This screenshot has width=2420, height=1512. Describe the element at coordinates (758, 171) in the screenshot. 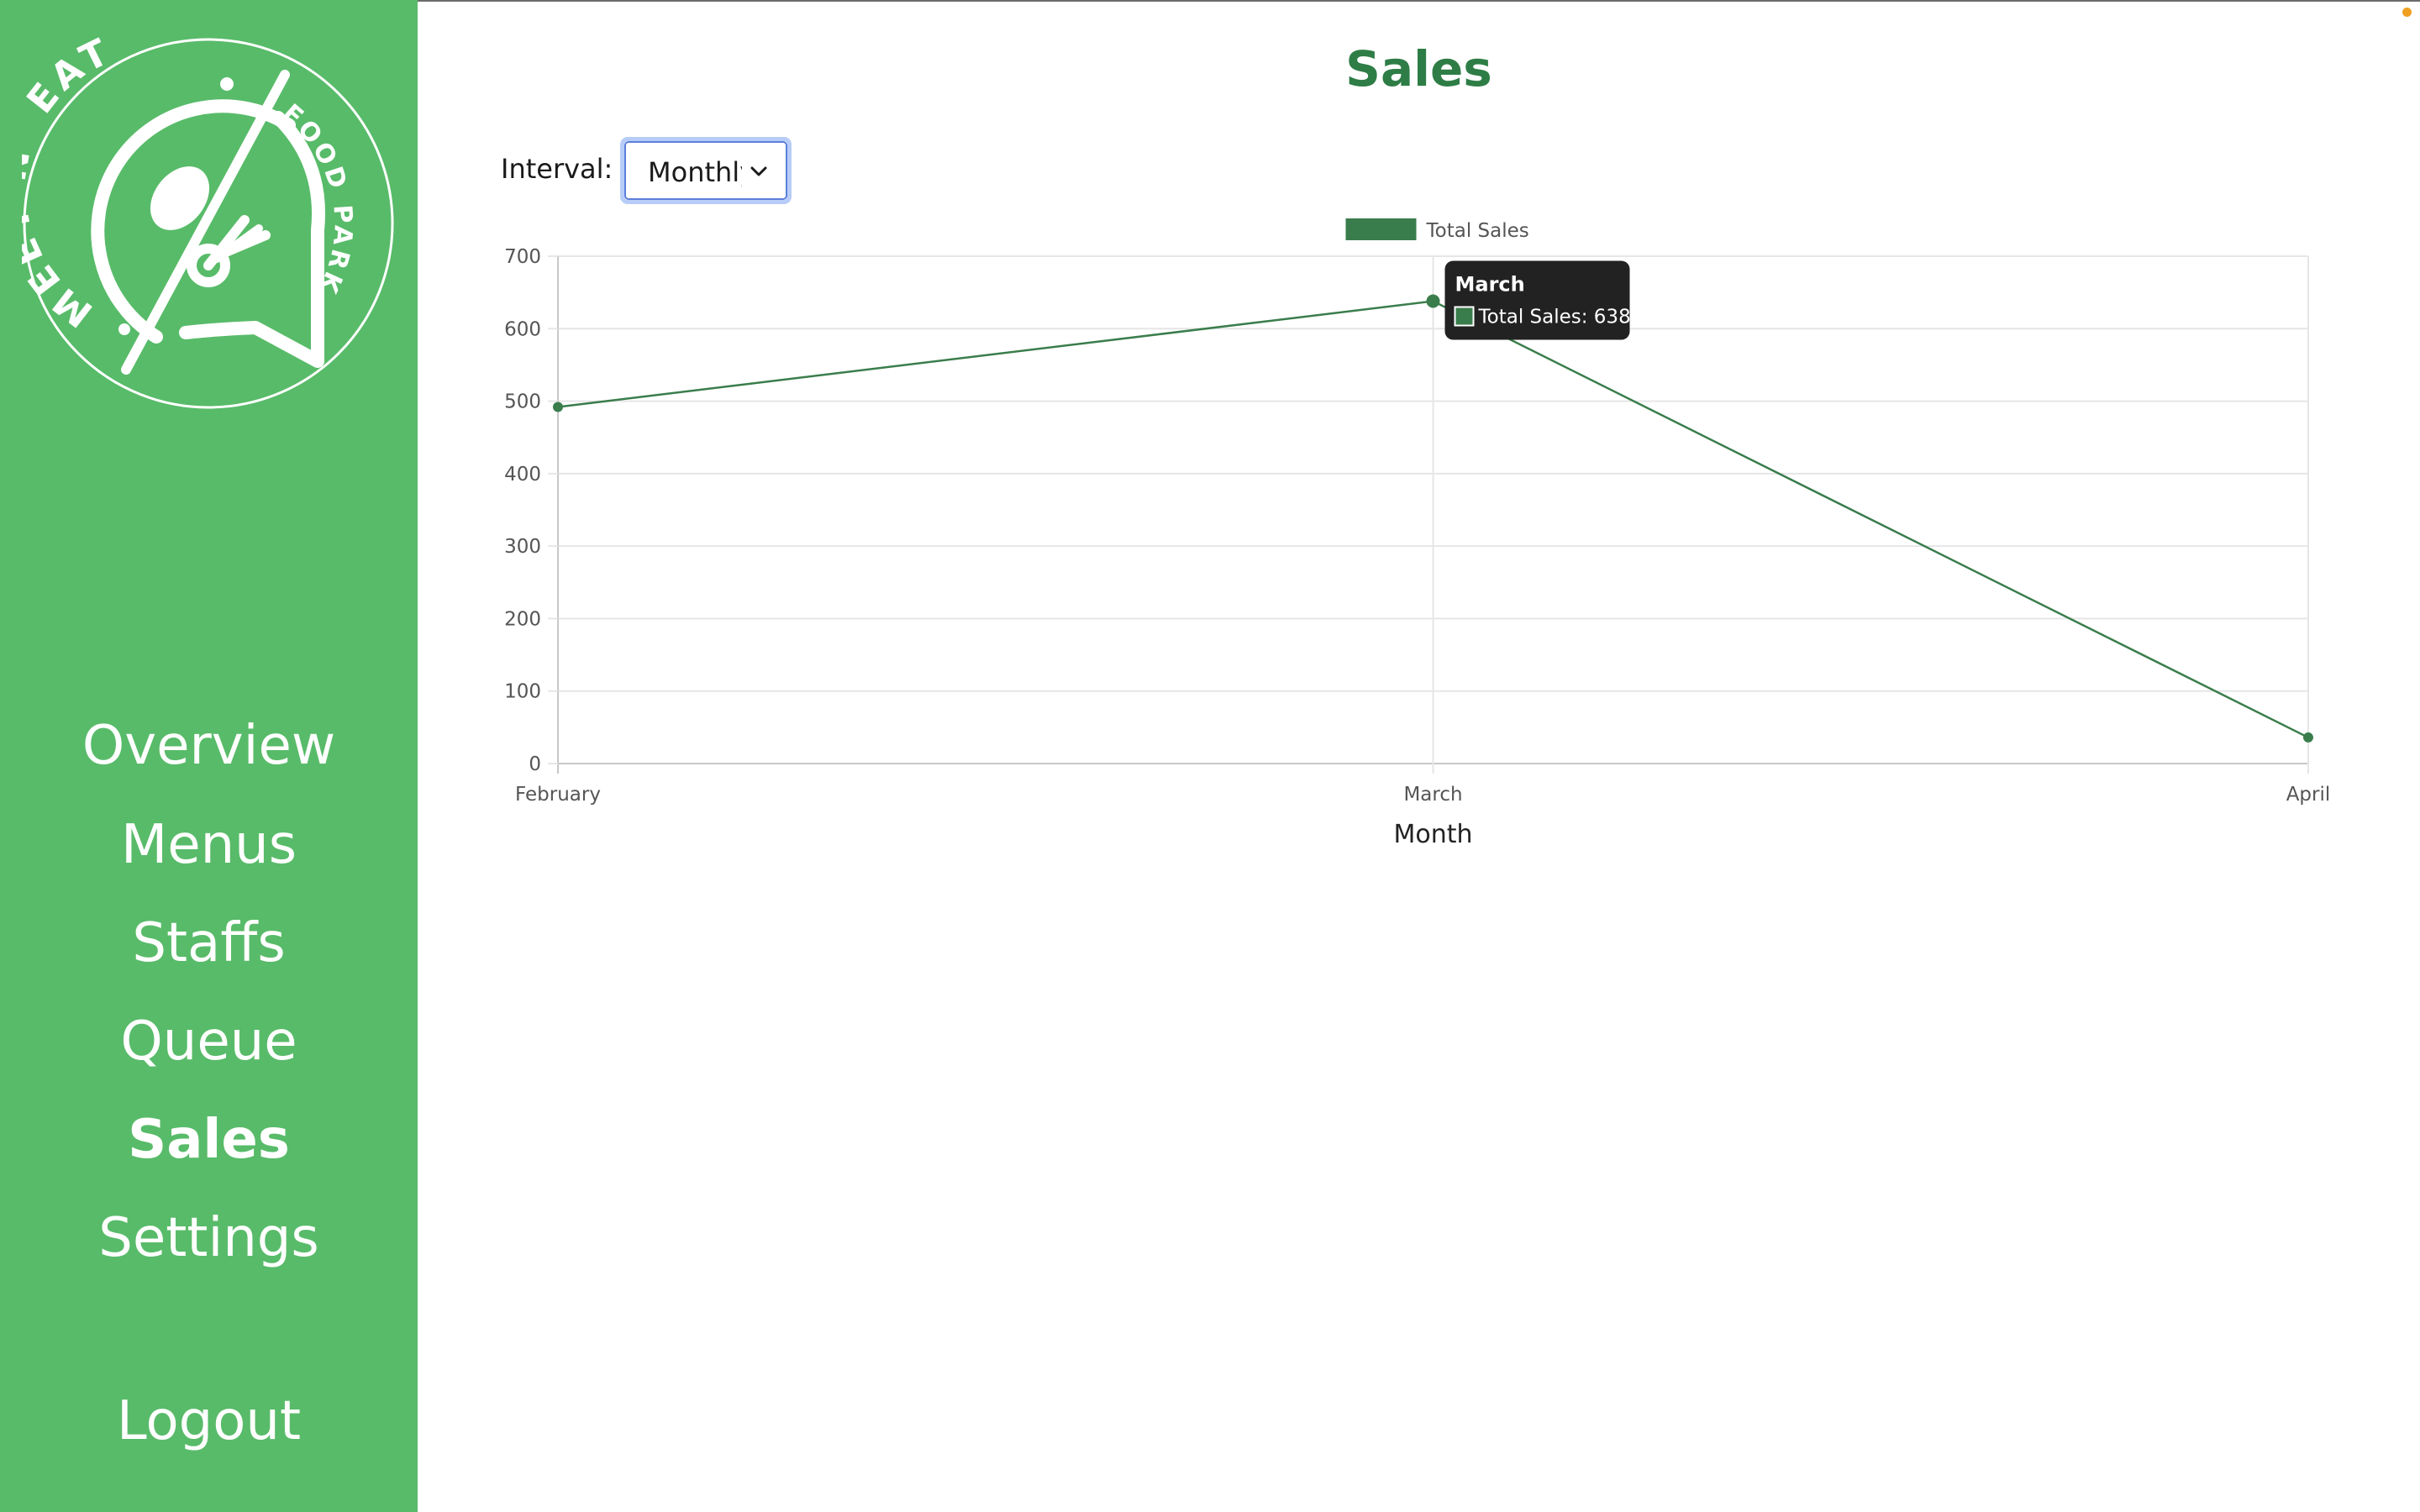

I see `chevron-down-icon` at that location.